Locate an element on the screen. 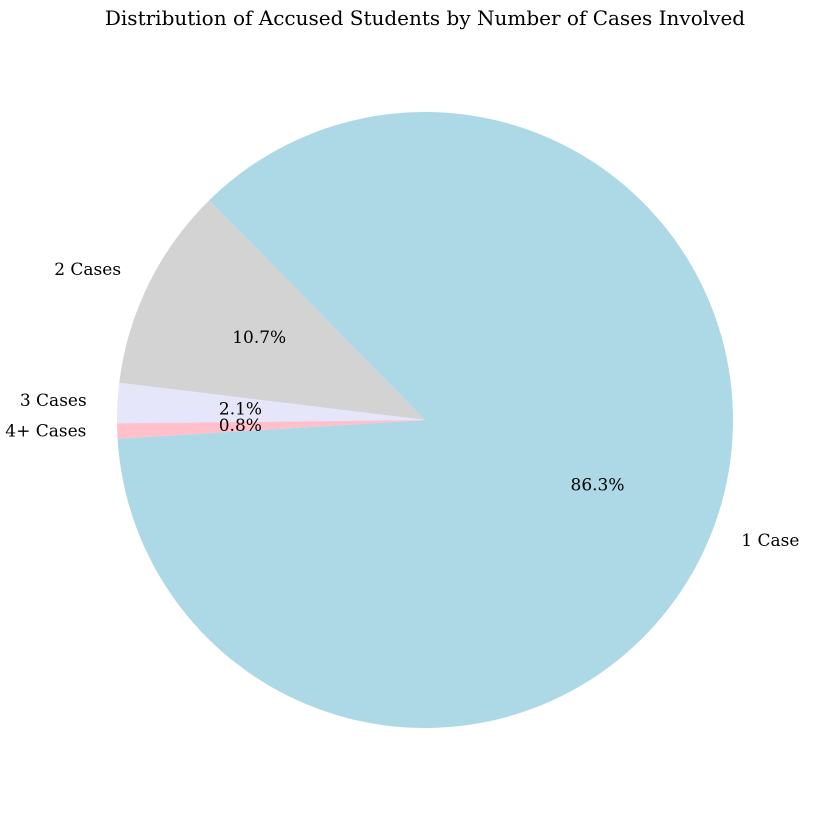 The image size is (820, 815). slice-label-3: 3 Cases is located at coordinates (53, 401).